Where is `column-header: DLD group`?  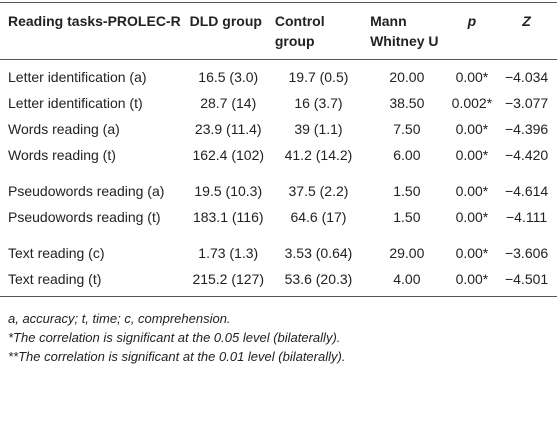
column-header: DLD group is located at coordinates (228, 31).